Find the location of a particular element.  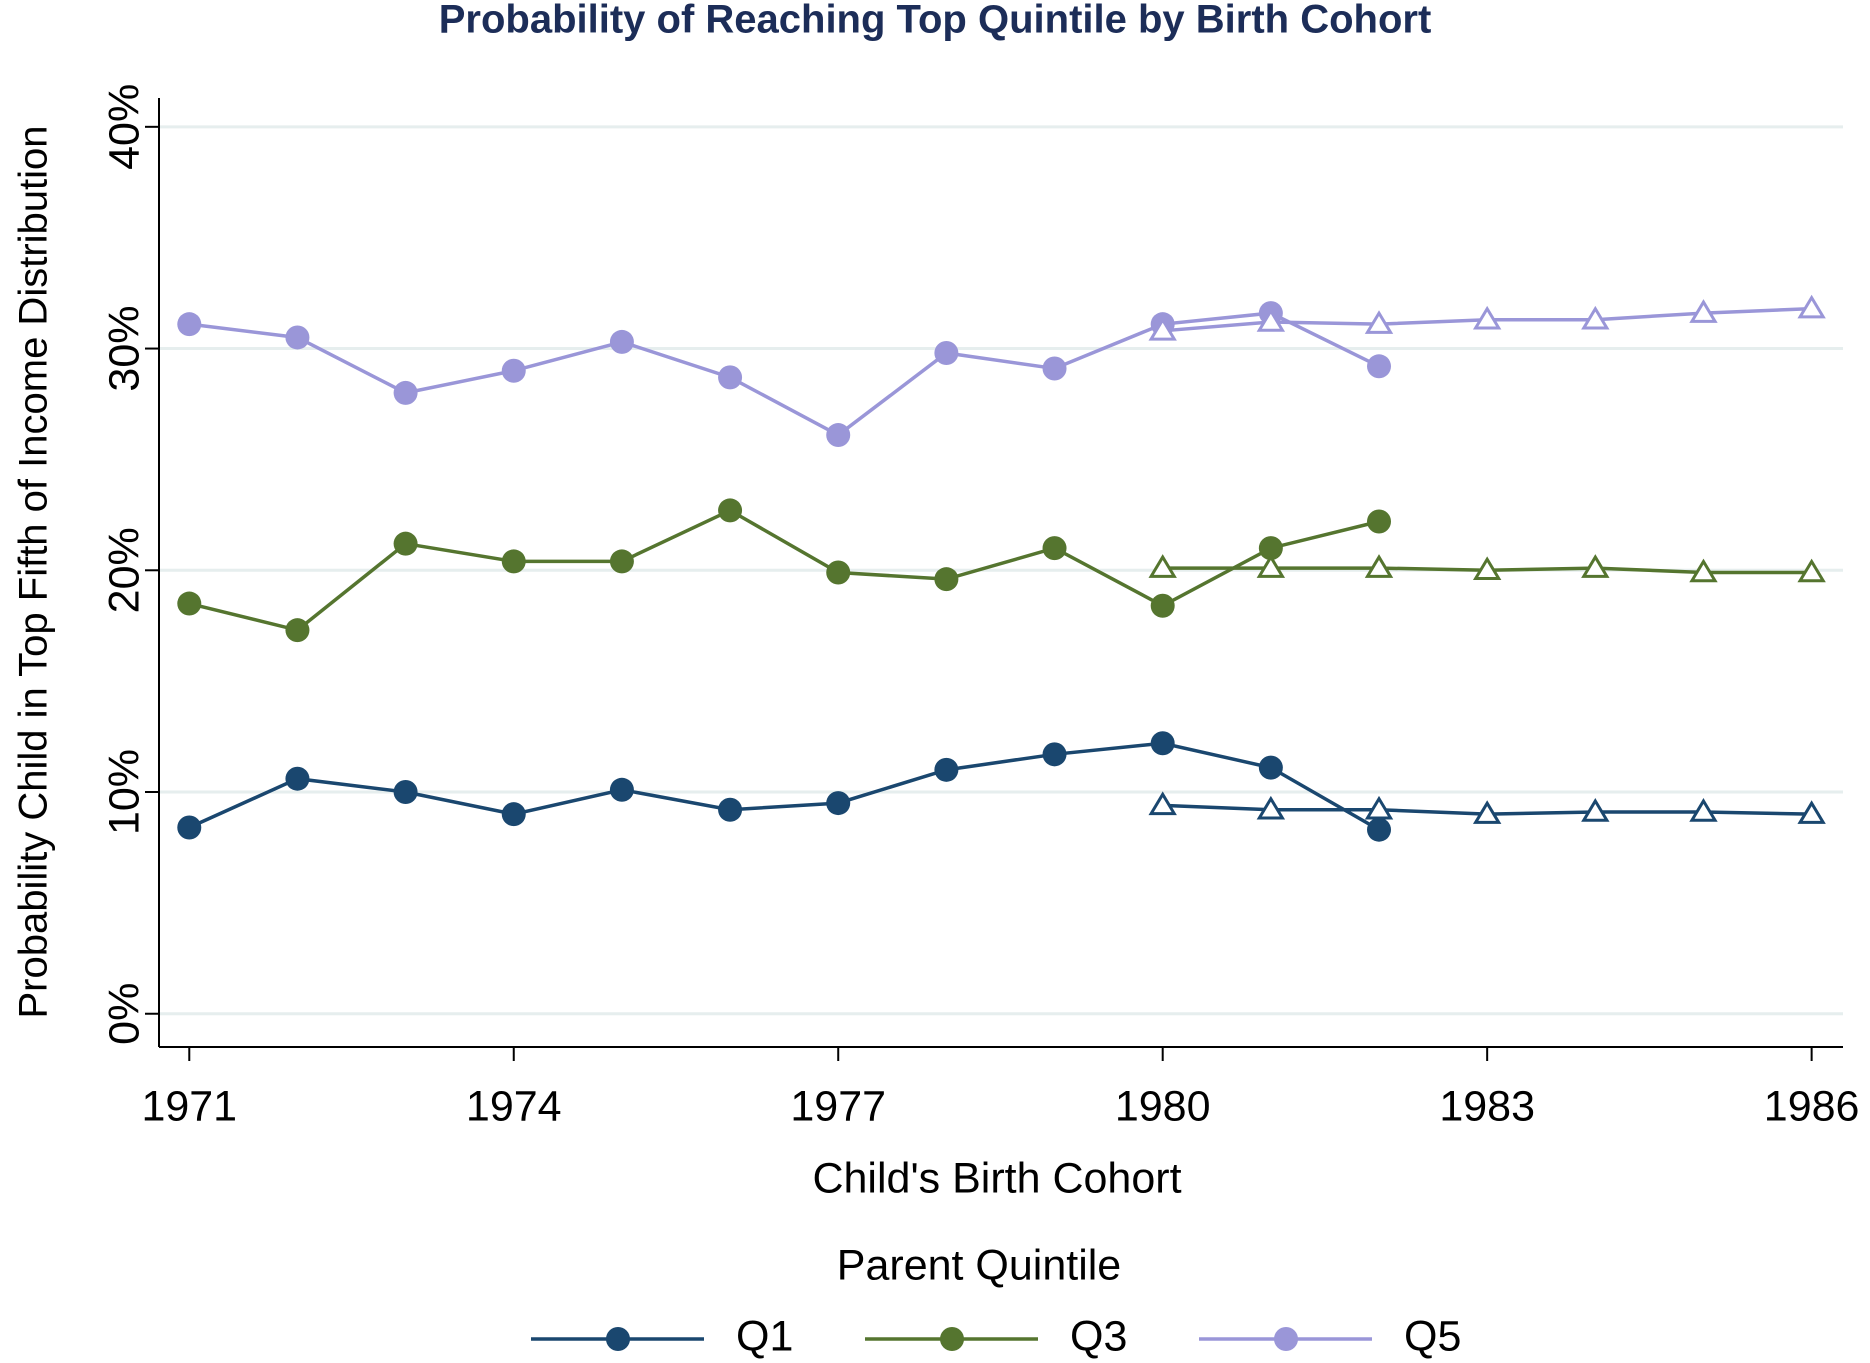

x-axis-label: Child's Birth Cohort is located at coordinates (996, 1178).